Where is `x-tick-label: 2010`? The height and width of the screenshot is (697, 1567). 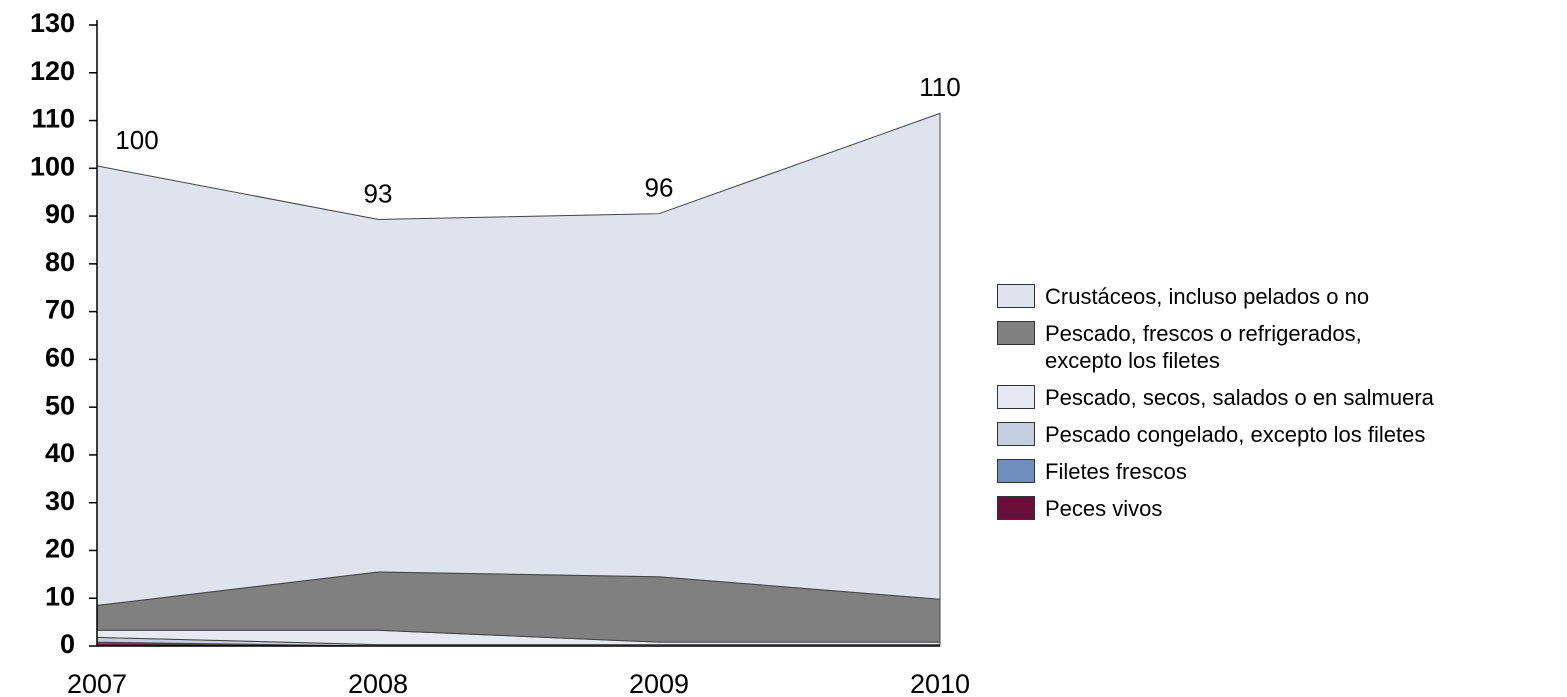 x-tick-label: 2010 is located at coordinates (940, 683).